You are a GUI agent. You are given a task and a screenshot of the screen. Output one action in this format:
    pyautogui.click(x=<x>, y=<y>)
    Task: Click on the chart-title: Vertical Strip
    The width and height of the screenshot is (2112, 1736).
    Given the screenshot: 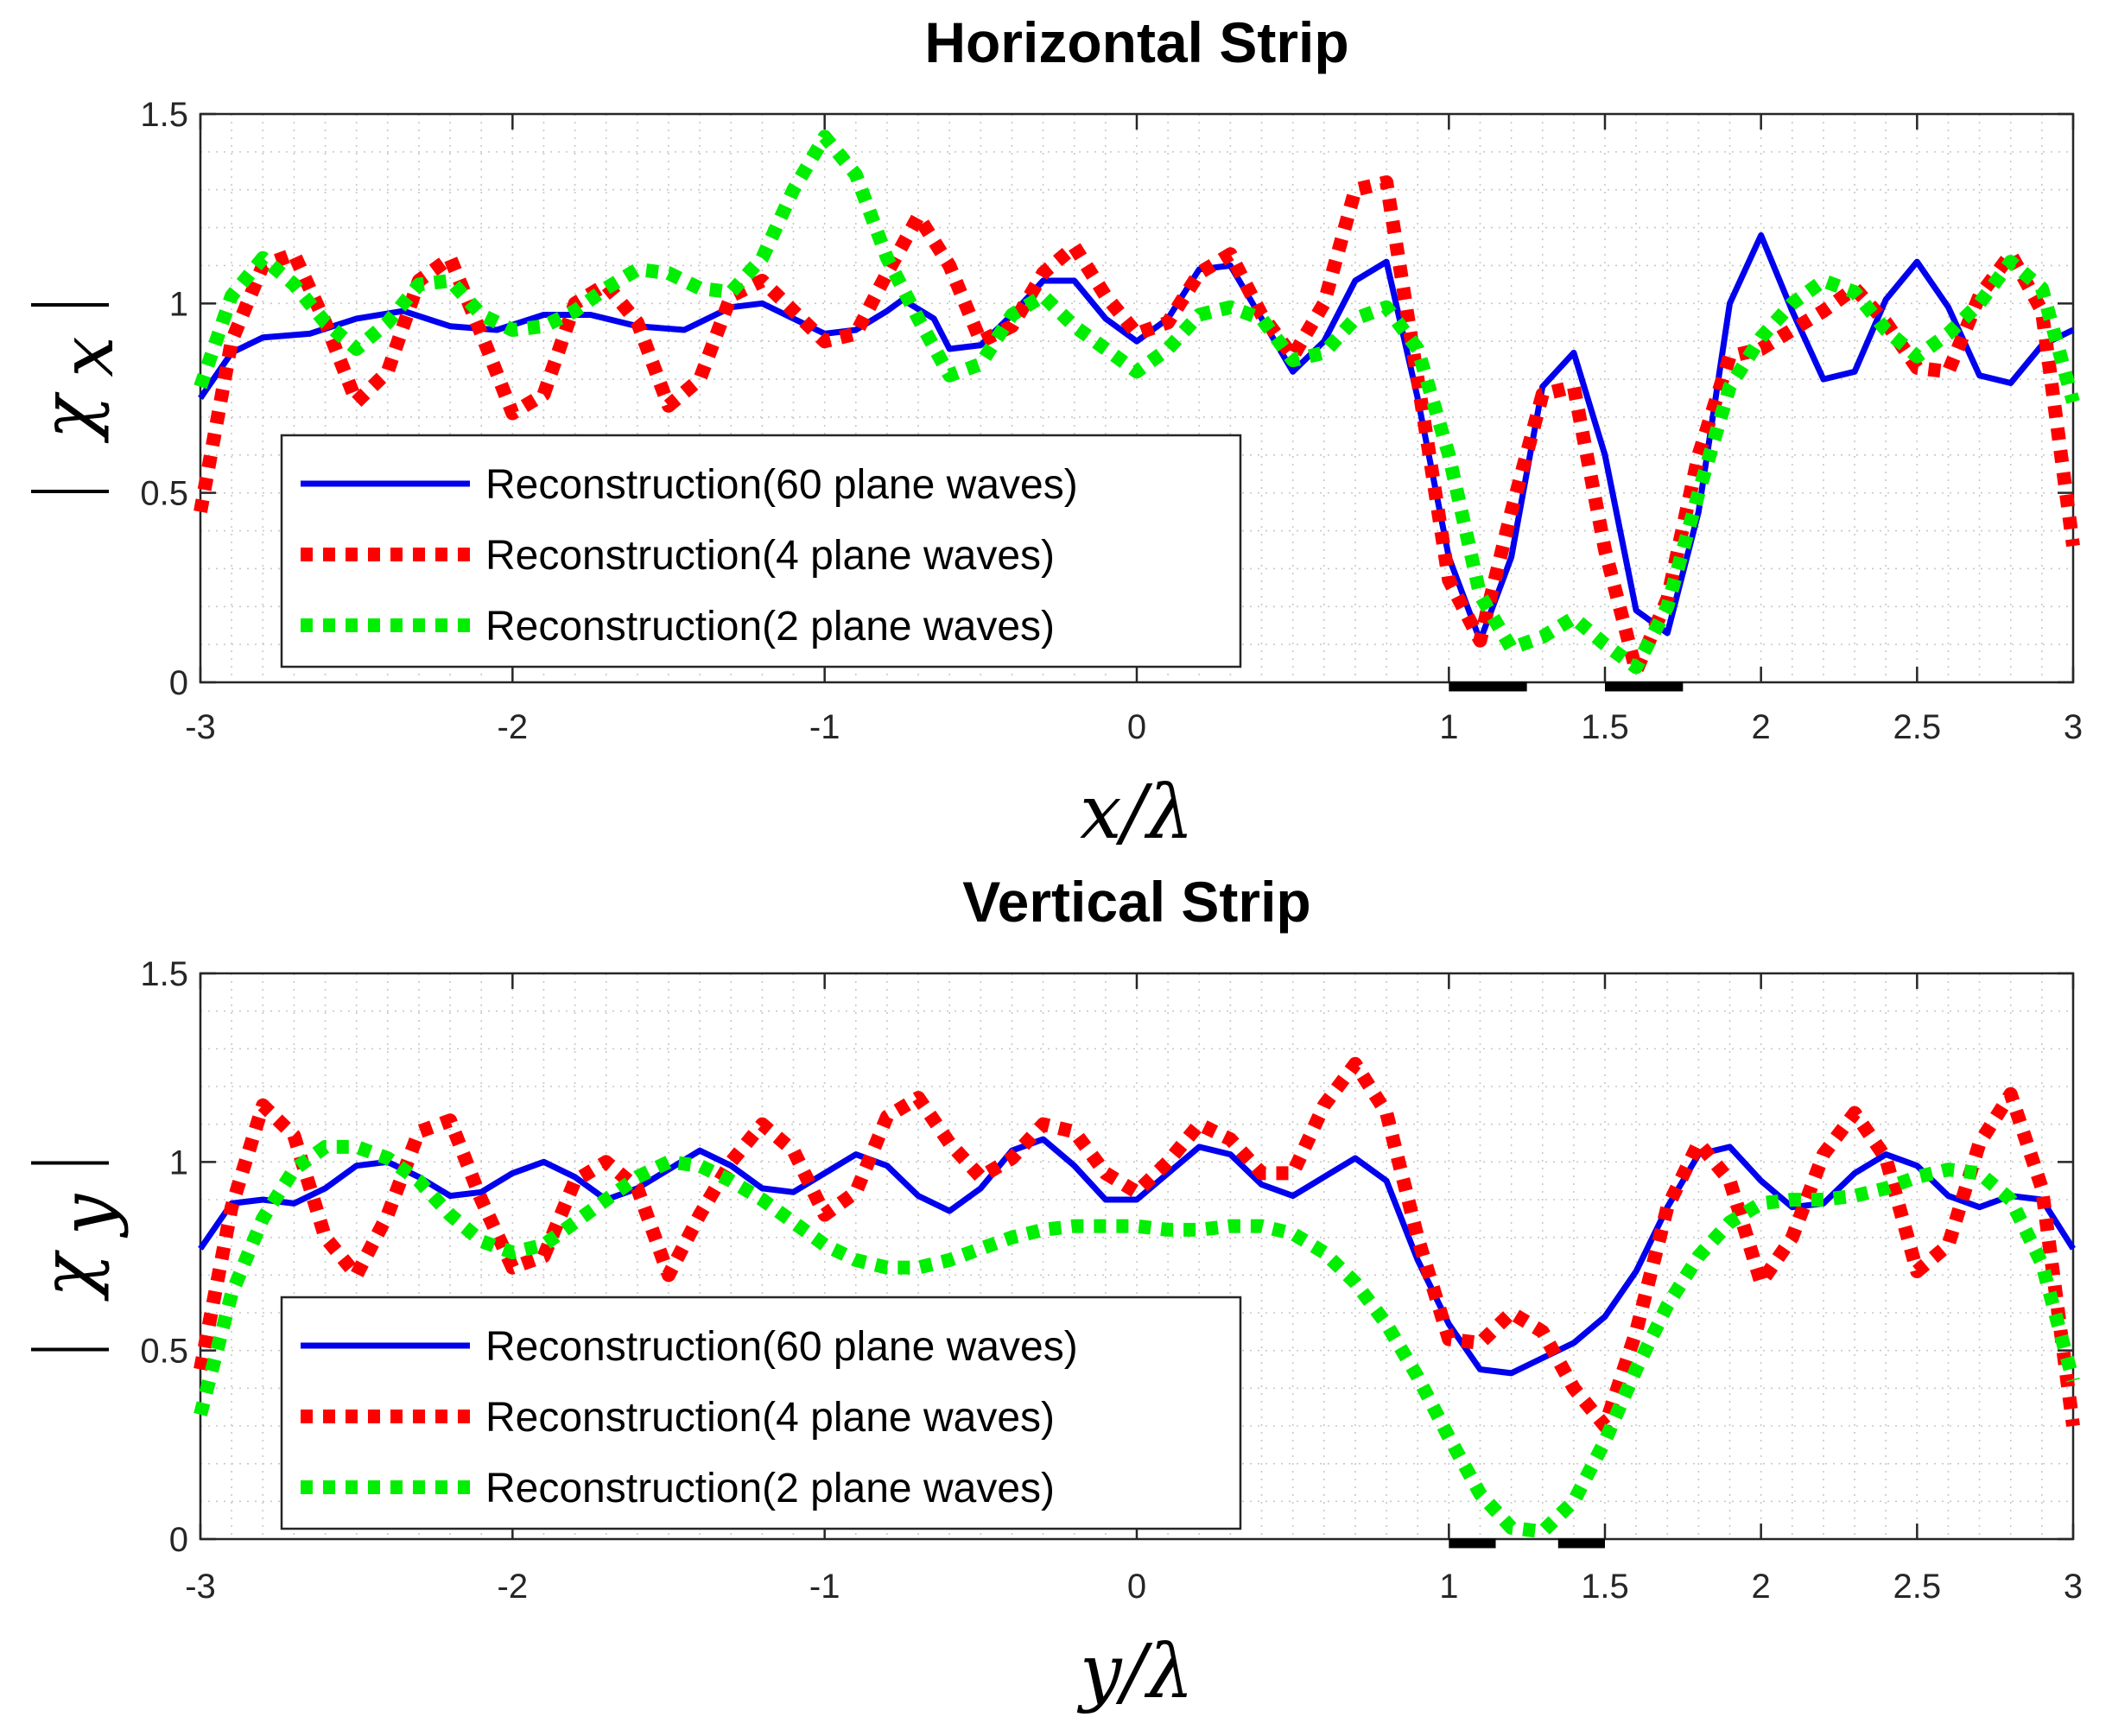 What is the action you would take?
    pyautogui.click(x=1137, y=902)
    